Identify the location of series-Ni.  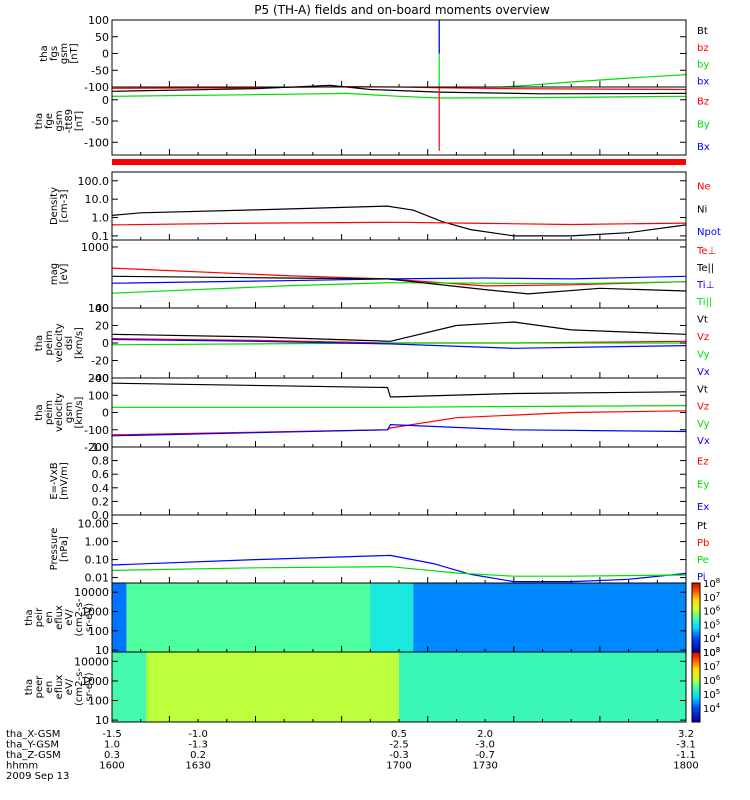
(399, 221).